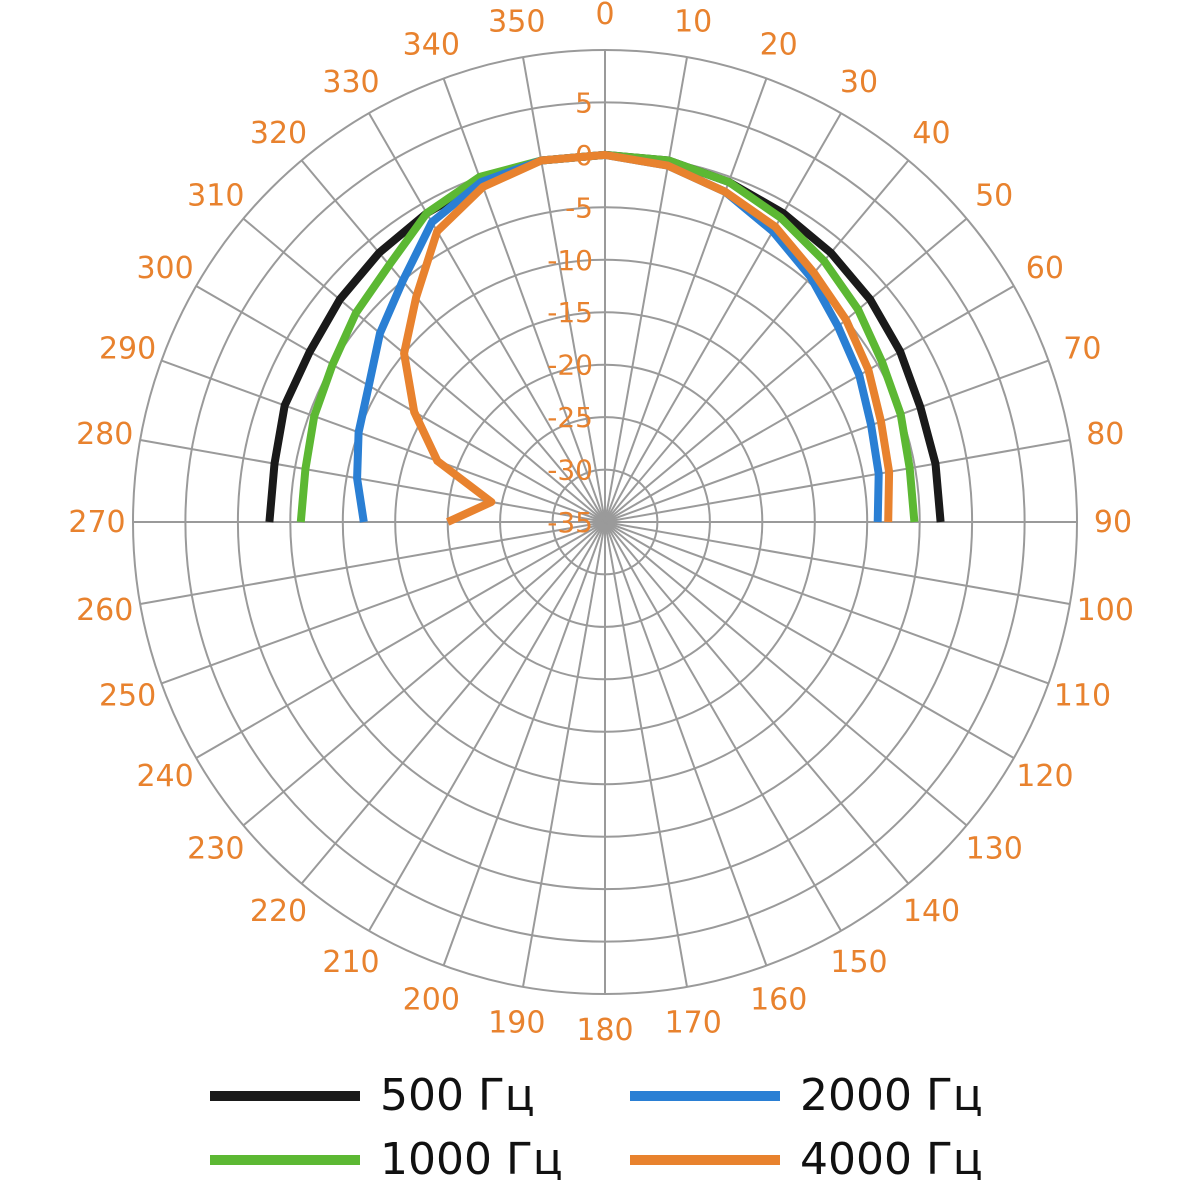 The width and height of the screenshot is (1200, 1200). Describe the element at coordinates (859, 82) in the screenshot. I see `angle-tick-label: 30` at that location.